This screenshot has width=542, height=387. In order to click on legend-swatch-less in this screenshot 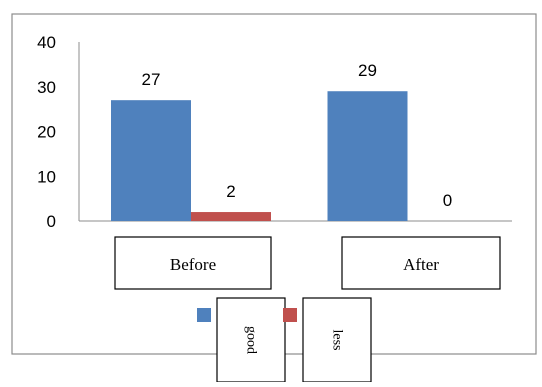, I will do `click(290, 315)`.